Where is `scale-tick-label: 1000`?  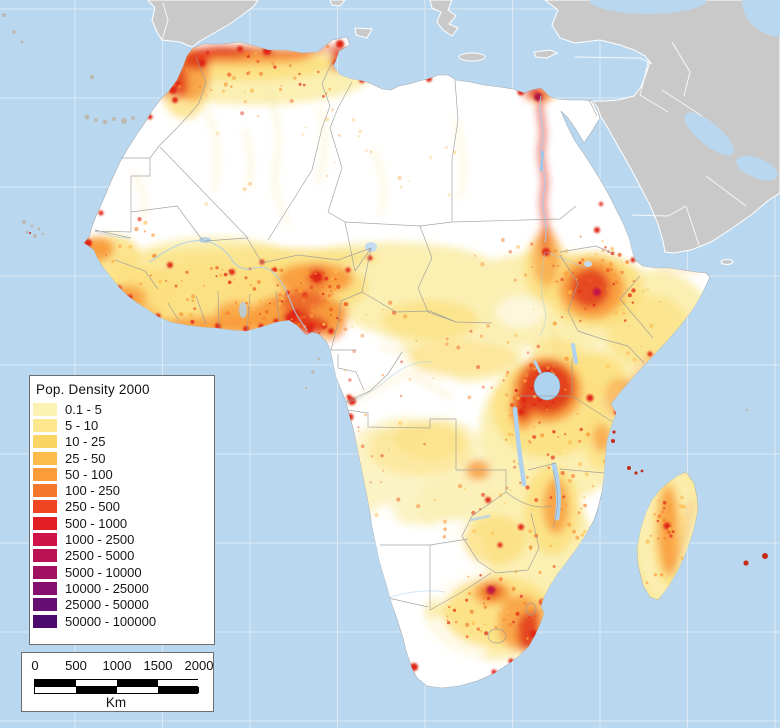
scale-tick-label: 1000 is located at coordinates (117, 665).